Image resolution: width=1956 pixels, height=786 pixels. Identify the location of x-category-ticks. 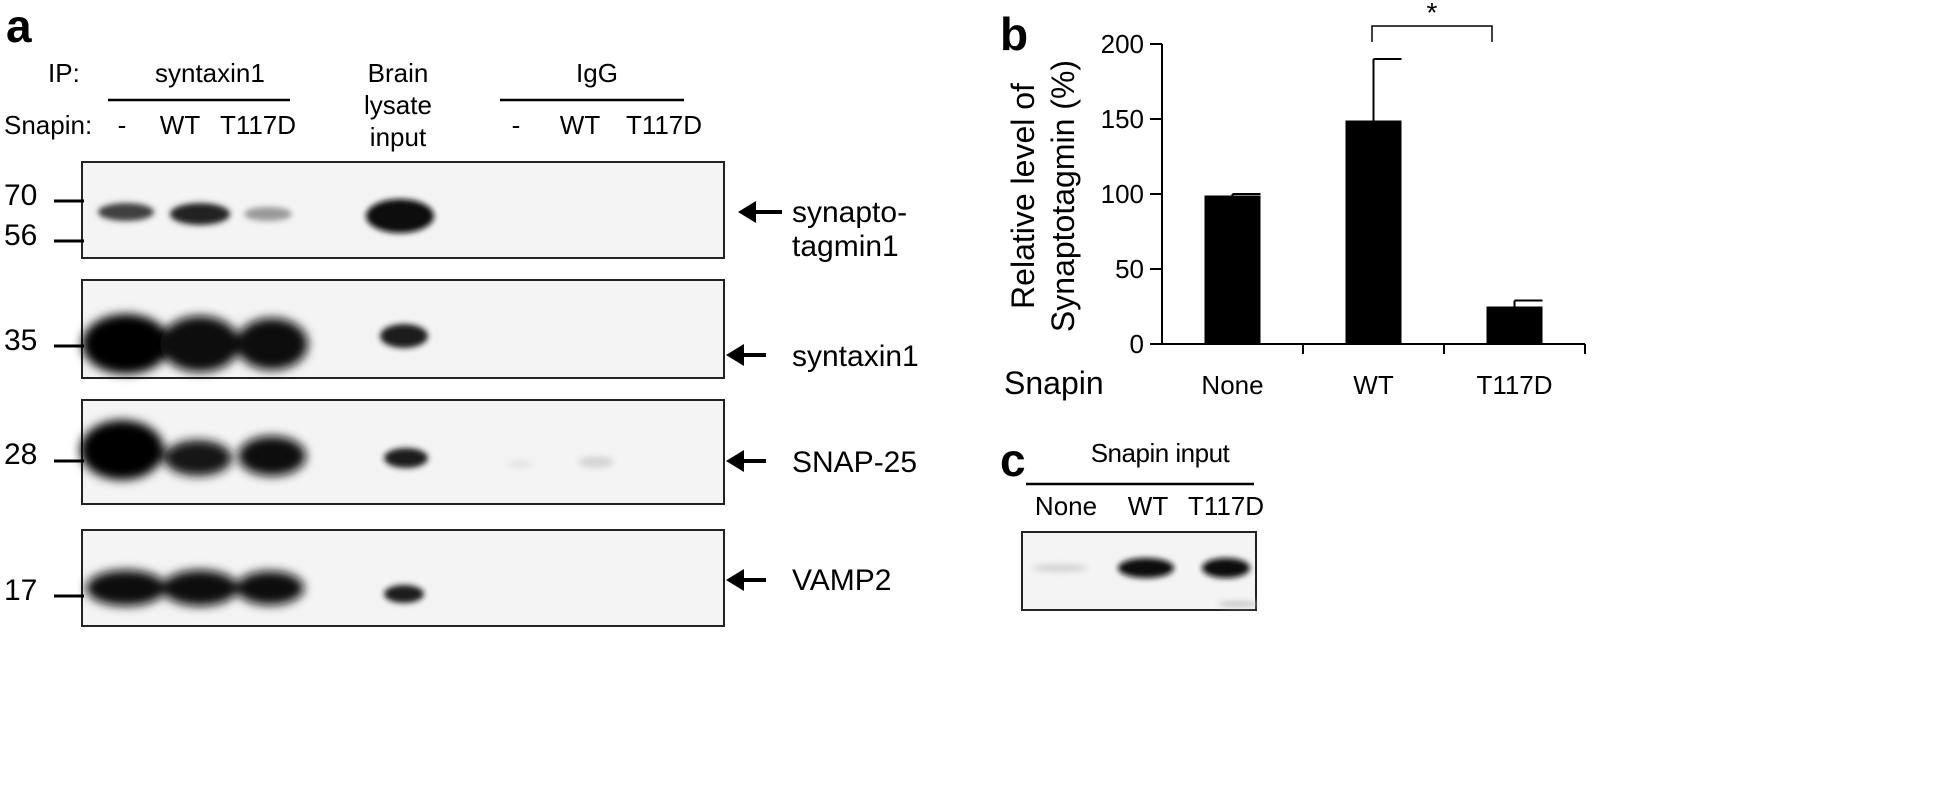
(1444, 349).